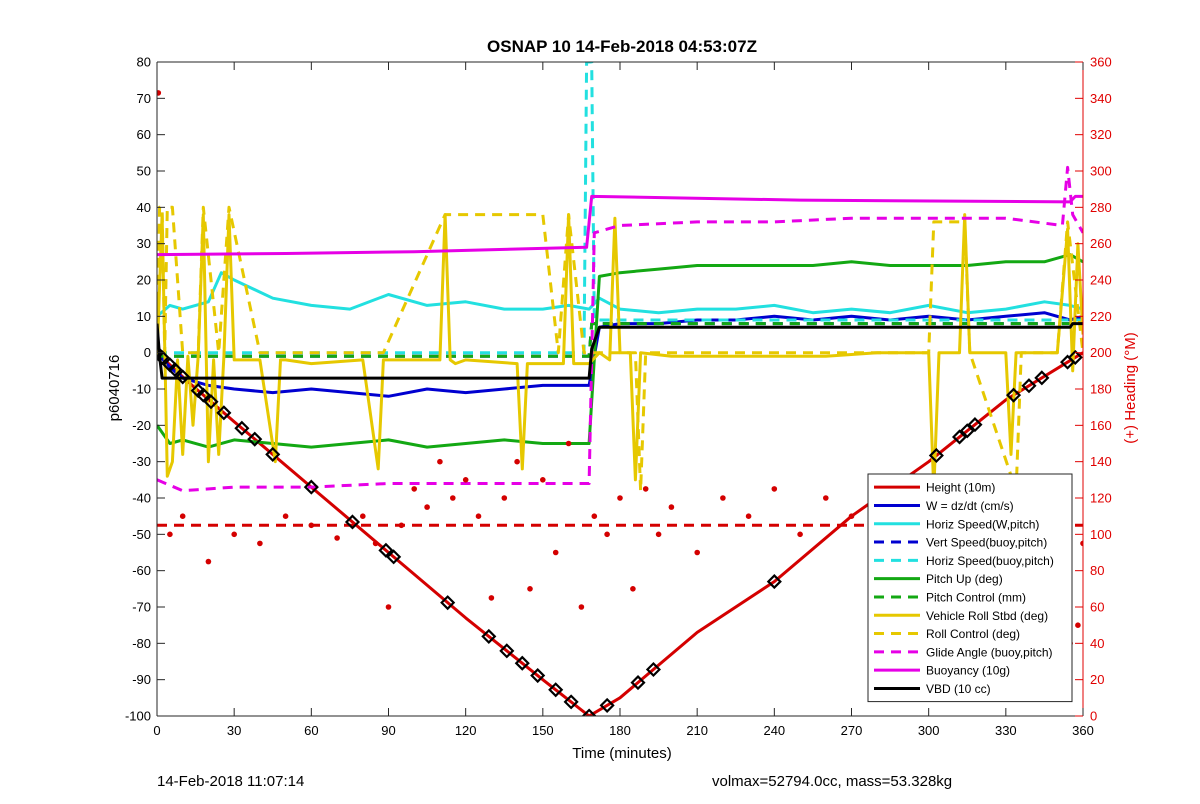  Describe the element at coordinates (929, 730) in the screenshot. I see `x-tick-label: 300` at that location.